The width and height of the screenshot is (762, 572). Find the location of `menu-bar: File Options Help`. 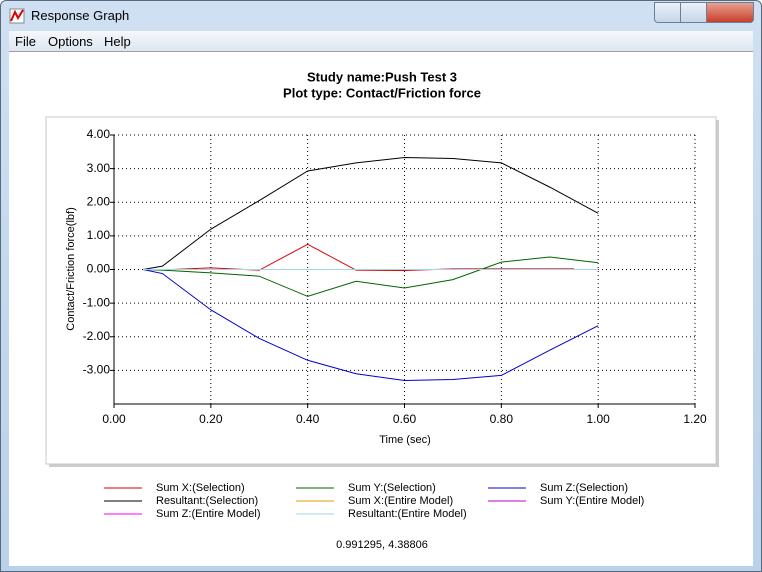

menu-bar: File Options Help is located at coordinates (381, 41).